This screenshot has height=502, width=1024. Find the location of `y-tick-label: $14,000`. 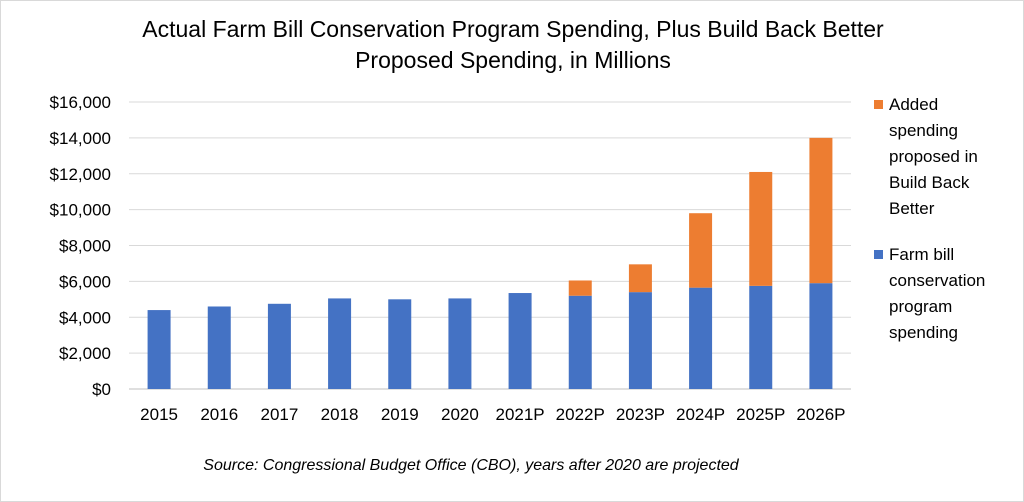

y-tick-label: $14,000 is located at coordinates (80, 138).